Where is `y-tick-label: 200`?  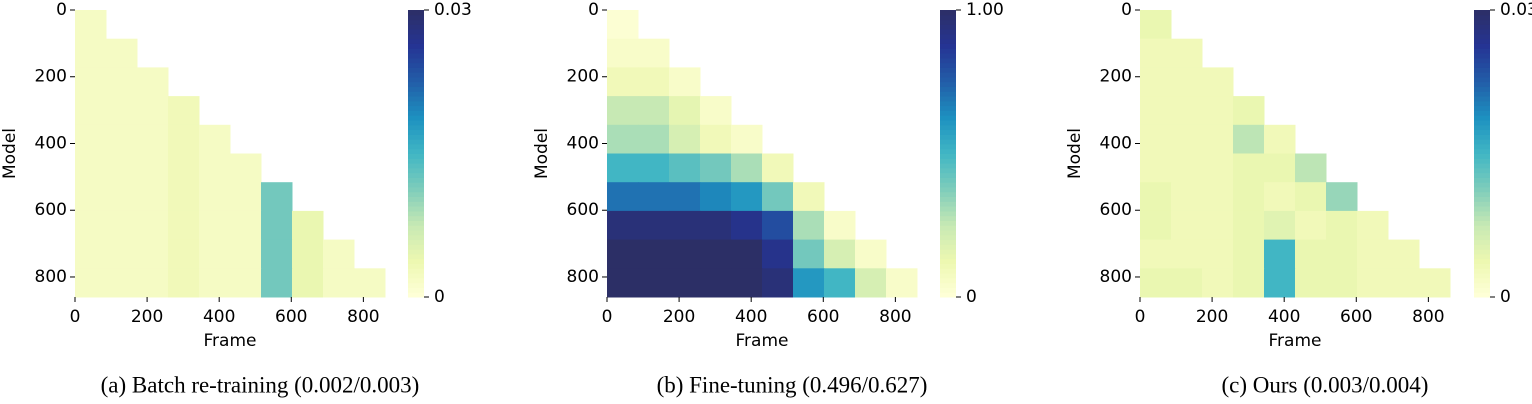 y-tick-label: 200 is located at coordinates (1116, 77).